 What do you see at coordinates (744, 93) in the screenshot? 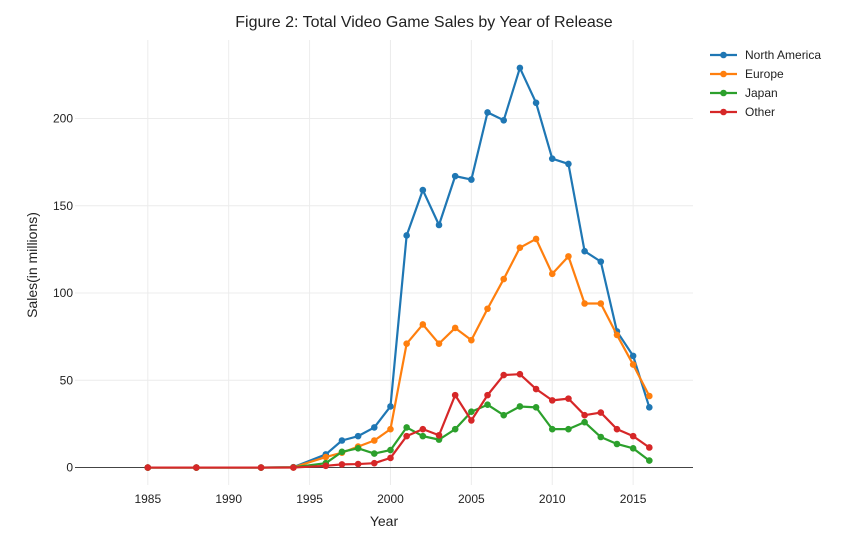
I see `legend-item-japan: Japan` at bounding box center [744, 93].